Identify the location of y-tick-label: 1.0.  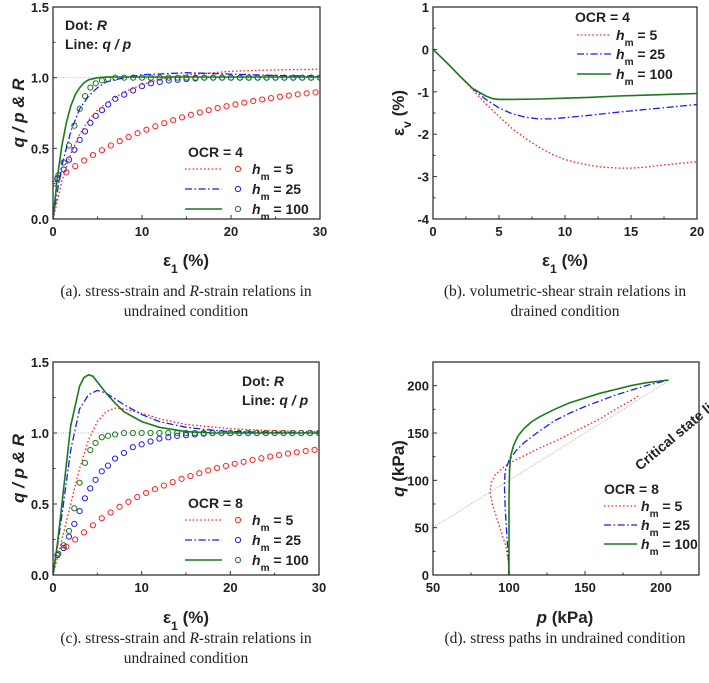
(40, 433).